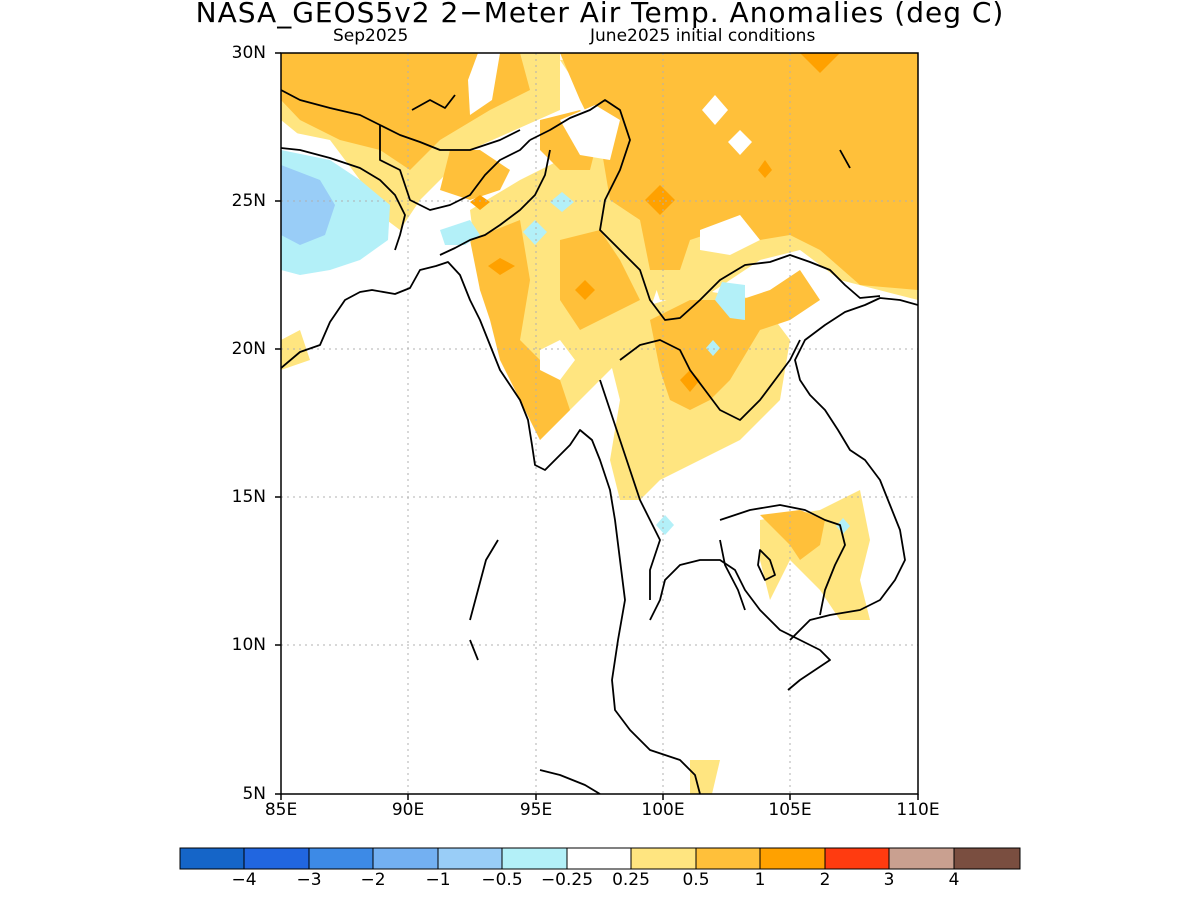 This screenshot has height=900, width=1200. What do you see at coordinates (438, 880) in the screenshot?
I see `colorbar-label: −1` at bounding box center [438, 880].